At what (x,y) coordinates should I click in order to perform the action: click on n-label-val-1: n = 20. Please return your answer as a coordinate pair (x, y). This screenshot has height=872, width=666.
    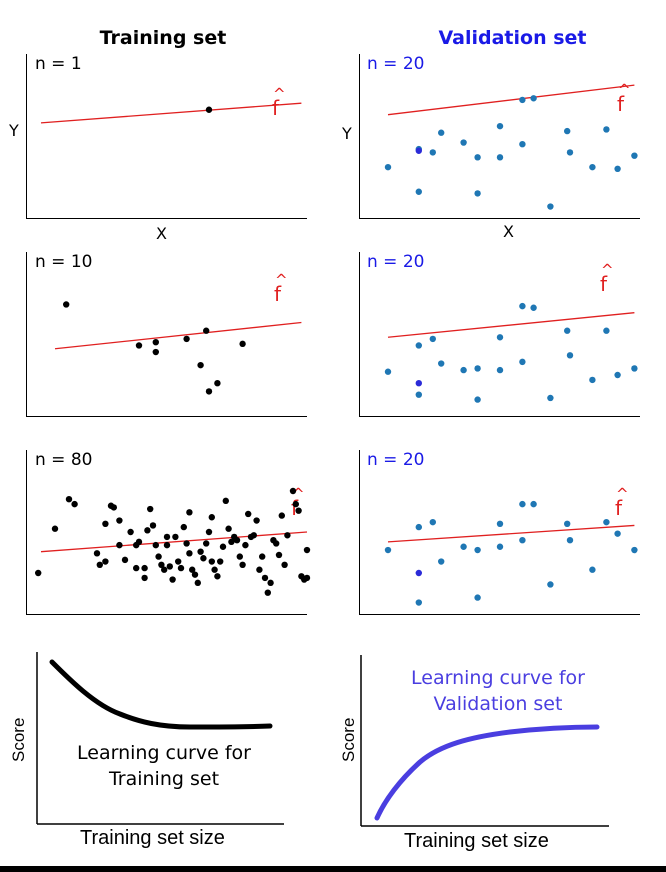
    Looking at the image, I should click on (396, 64).